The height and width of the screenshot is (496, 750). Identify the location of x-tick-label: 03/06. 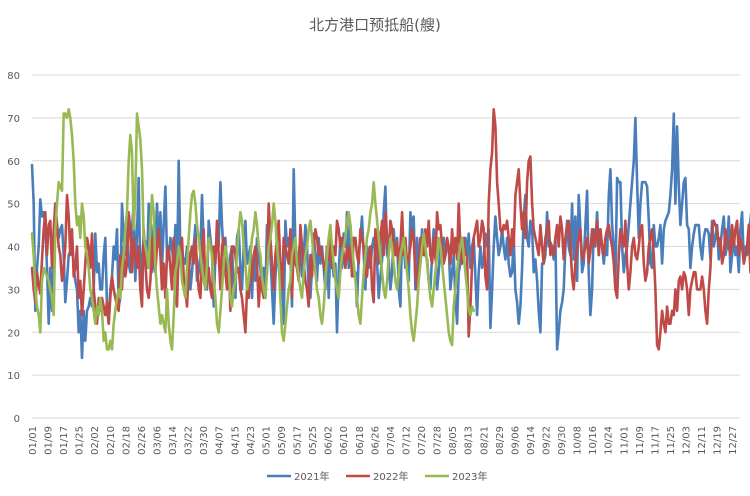
(157, 440).